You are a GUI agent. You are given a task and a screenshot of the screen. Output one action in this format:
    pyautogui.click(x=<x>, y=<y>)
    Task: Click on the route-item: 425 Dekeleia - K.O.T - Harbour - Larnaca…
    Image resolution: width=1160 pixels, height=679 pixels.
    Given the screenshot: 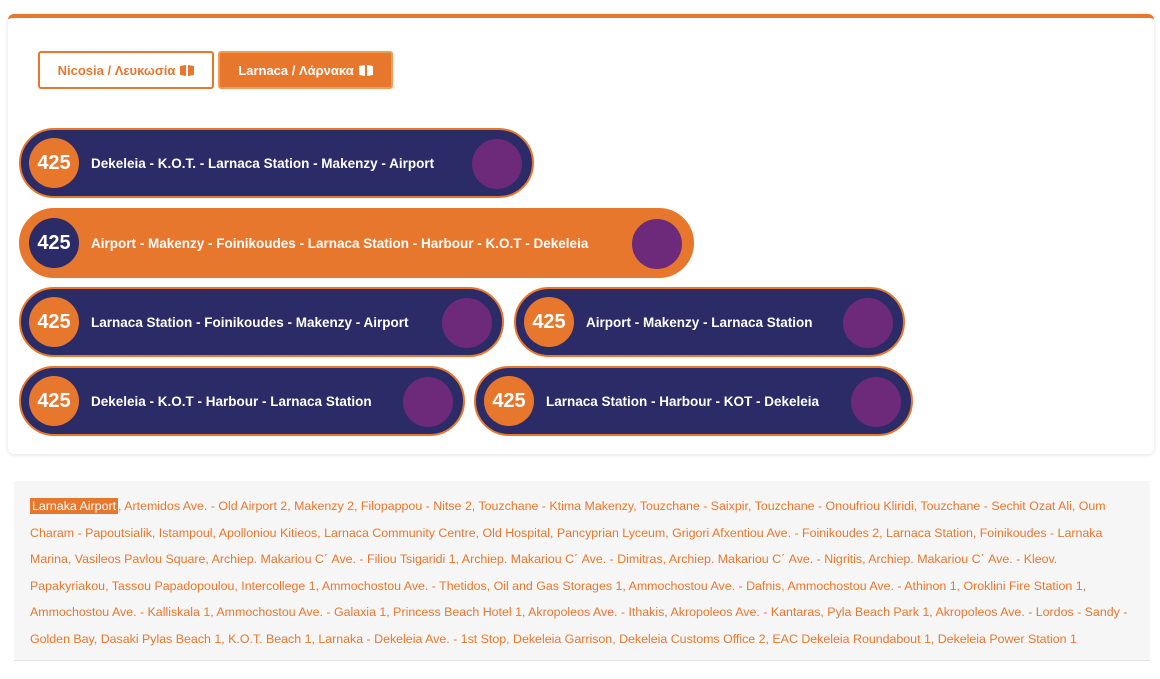 What is the action you would take?
    pyautogui.click(x=242, y=401)
    